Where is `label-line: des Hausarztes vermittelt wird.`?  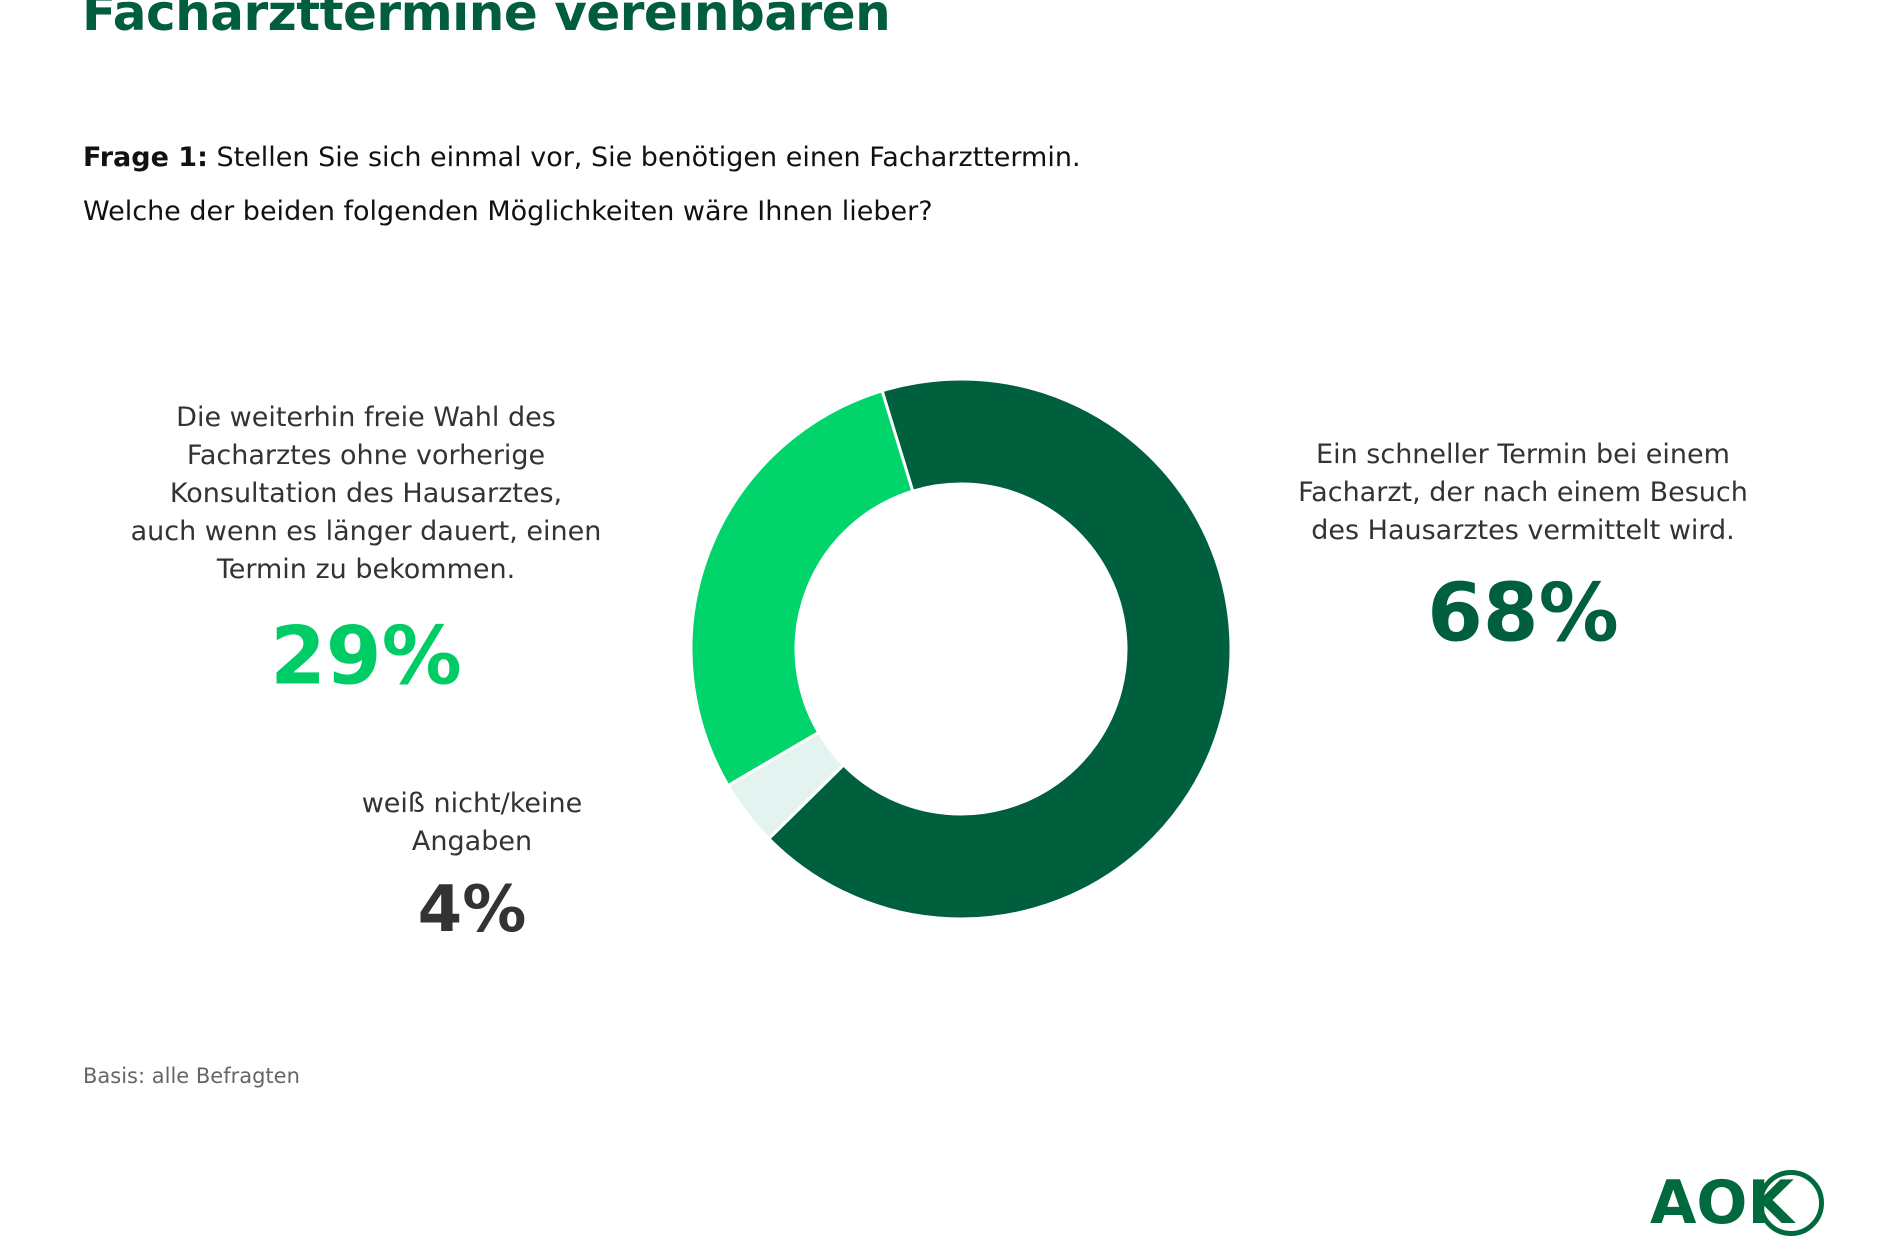
label-line: des Hausarztes vermittelt wird. is located at coordinates (1523, 530).